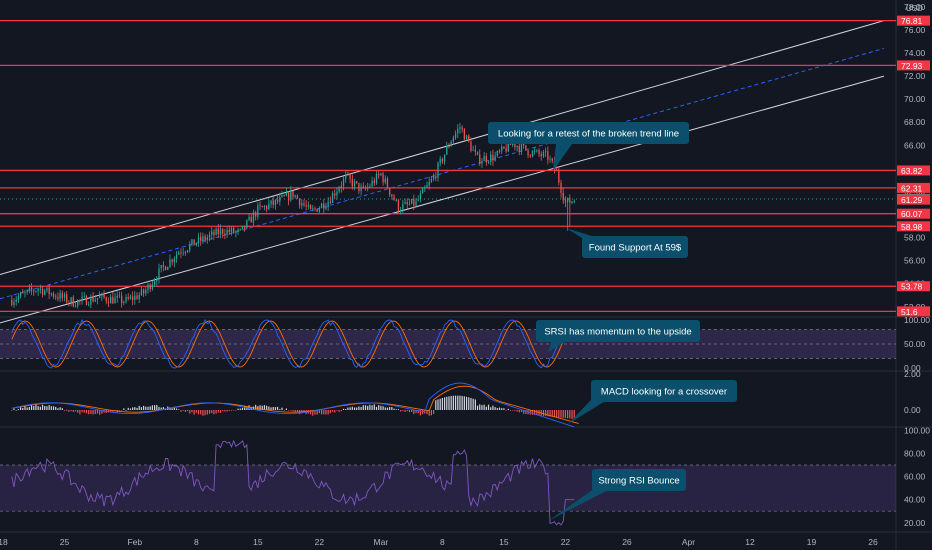  Describe the element at coordinates (915, 453) in the screenshot. I see `rsi-tick-label: 80.00` at that location.